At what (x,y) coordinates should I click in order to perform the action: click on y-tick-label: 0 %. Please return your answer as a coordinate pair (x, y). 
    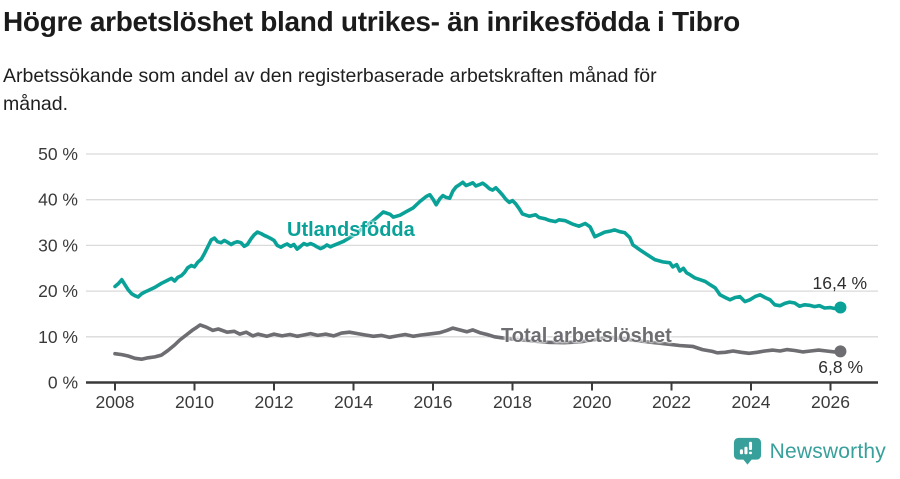
    Looking at the image, I should click on (63, 383).